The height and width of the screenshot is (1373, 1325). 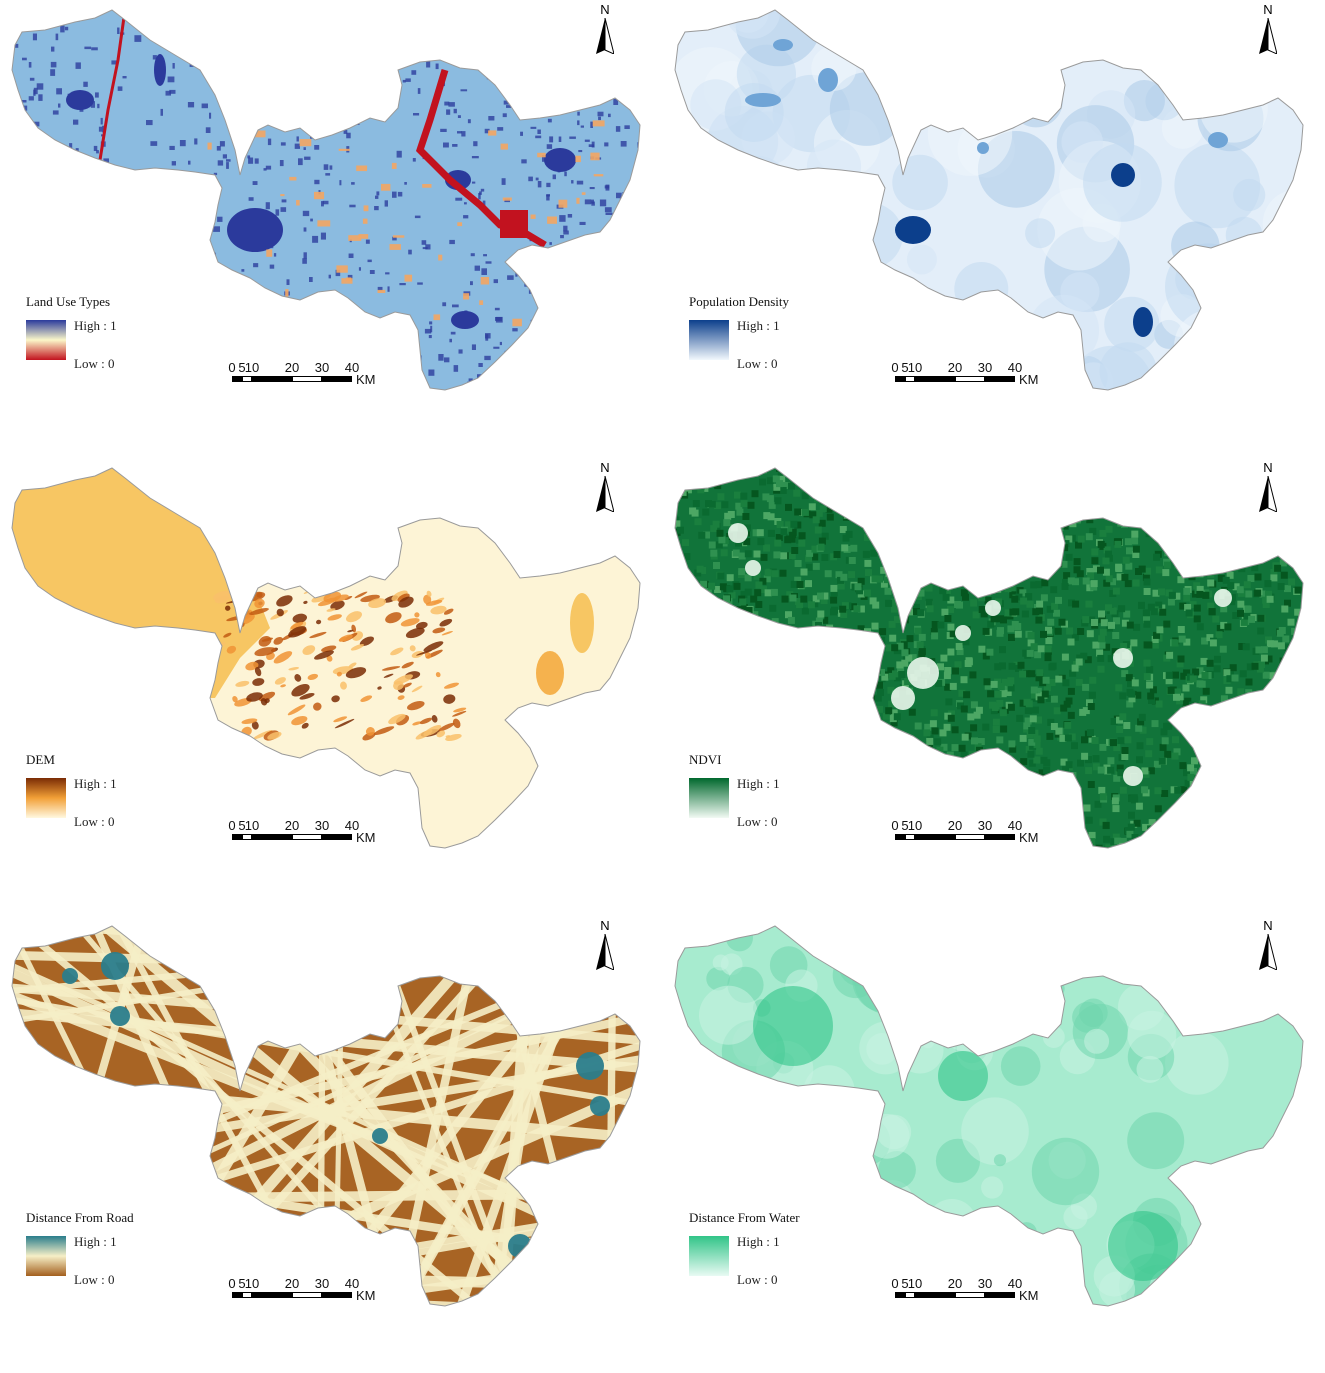 I want to click on legend-title: NDVI, so click(x=705, y=759).